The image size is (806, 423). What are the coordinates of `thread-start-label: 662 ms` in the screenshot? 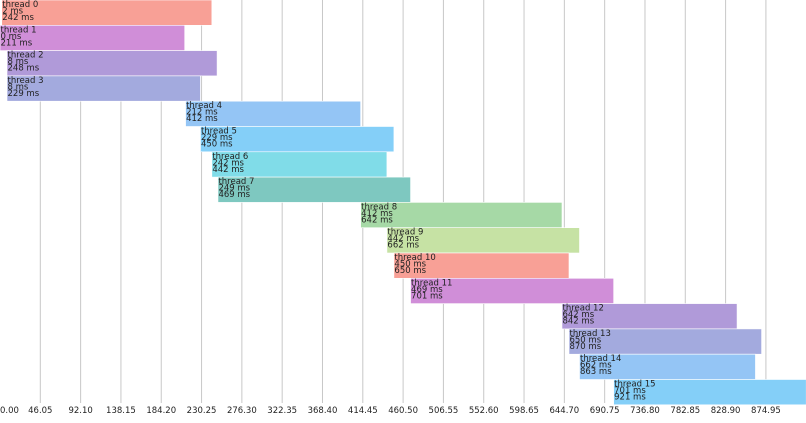 It's located at (596, 366).